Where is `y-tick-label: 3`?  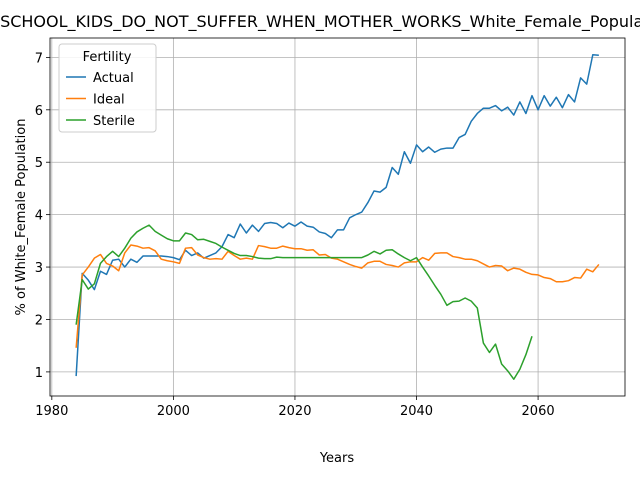
y-tick-label: 3 is located at coordinates (39, 268).